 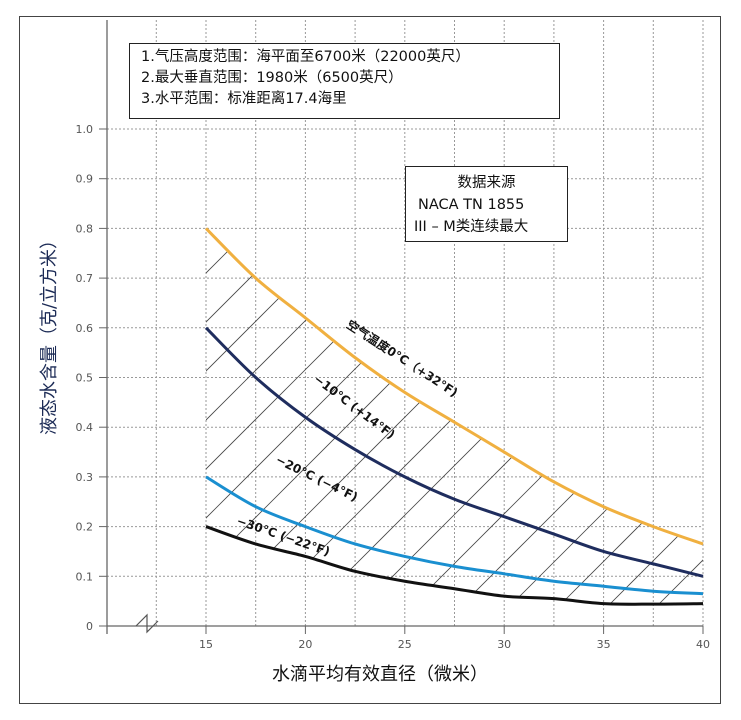 What do you see at coordinates (604, 644) in the screenshot?
I see `x-tick-label: 35` at bounding box center [604, 644].